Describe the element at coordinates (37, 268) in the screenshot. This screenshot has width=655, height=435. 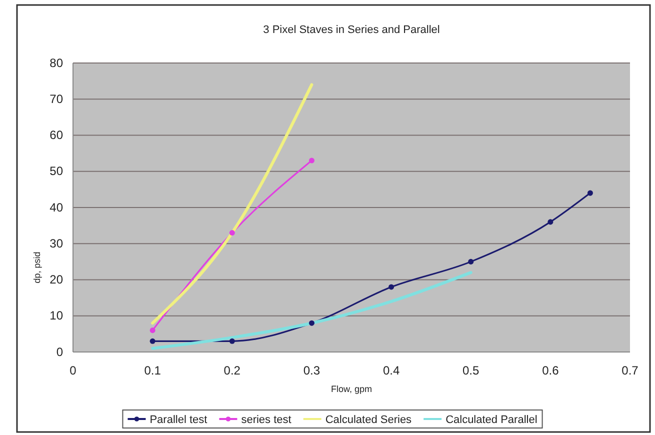
I see `y-axis-title: dp, psid` at that location.